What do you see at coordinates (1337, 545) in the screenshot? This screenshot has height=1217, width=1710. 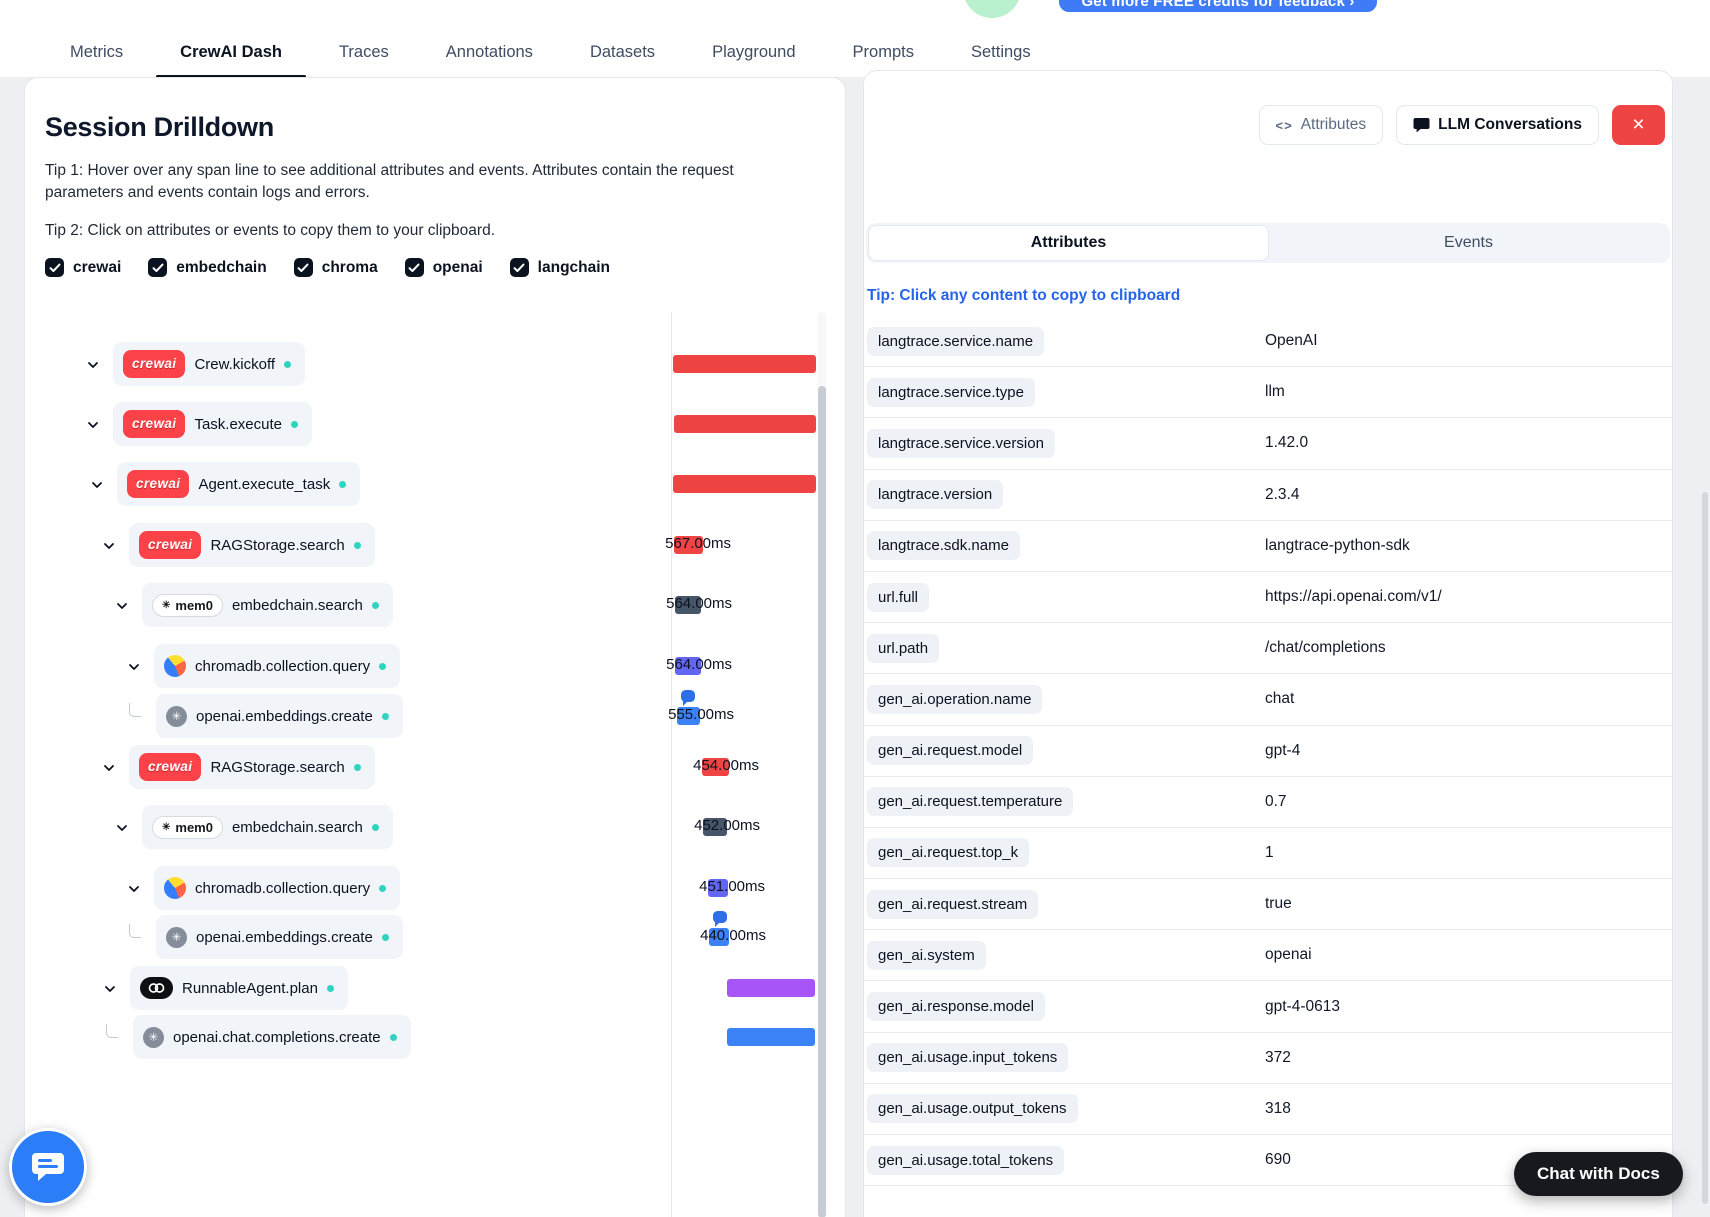 I see `attribute-value: langtrace-python-sdk` at bounding box center [1337, 545].